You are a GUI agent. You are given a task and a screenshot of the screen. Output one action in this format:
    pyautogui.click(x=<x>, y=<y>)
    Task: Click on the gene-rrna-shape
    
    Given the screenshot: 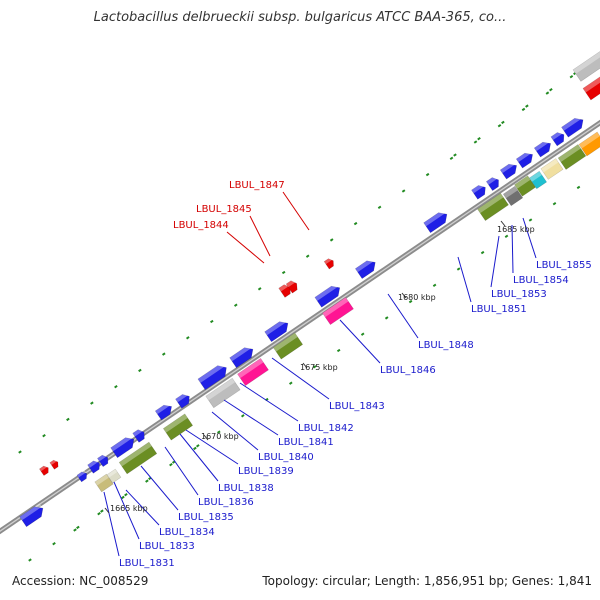 What is the action you would take?
    pyautogui.click(x=493, y=207)
    